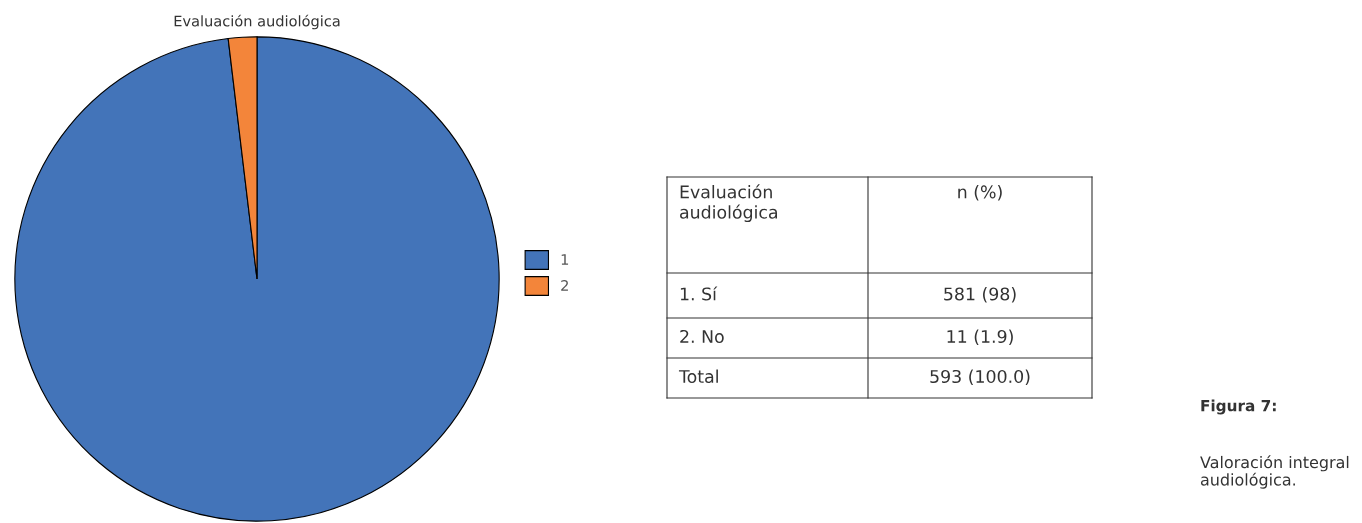 This screenshot has width=1362, height=523. Describe the element at coordinates (699, 293) in the screenshot. I see `text: 1. Sí` at that location.